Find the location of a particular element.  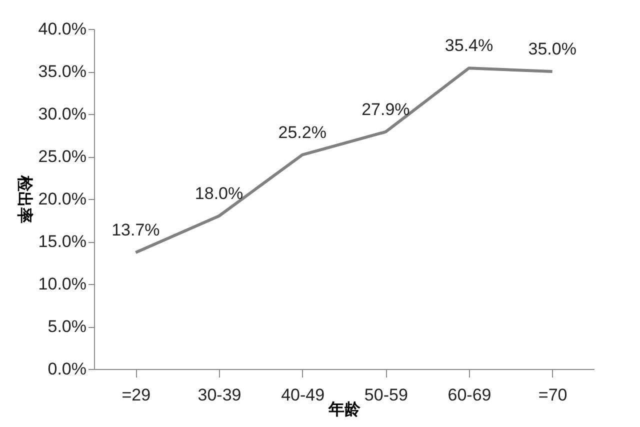

y-tick-label: 10.0% is located at coordinates (62, 284).